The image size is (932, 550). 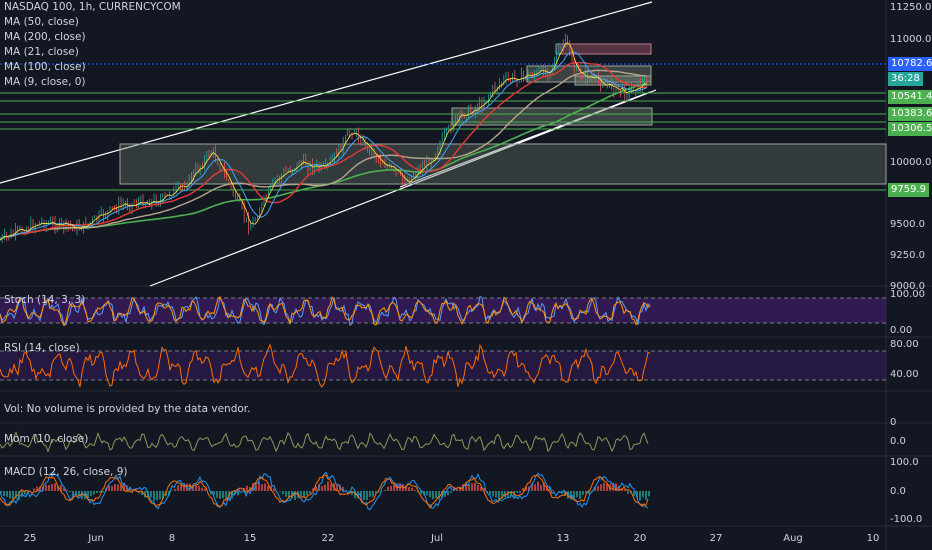 I want to click on time-tick: Jun, so click(x=95, y=538).